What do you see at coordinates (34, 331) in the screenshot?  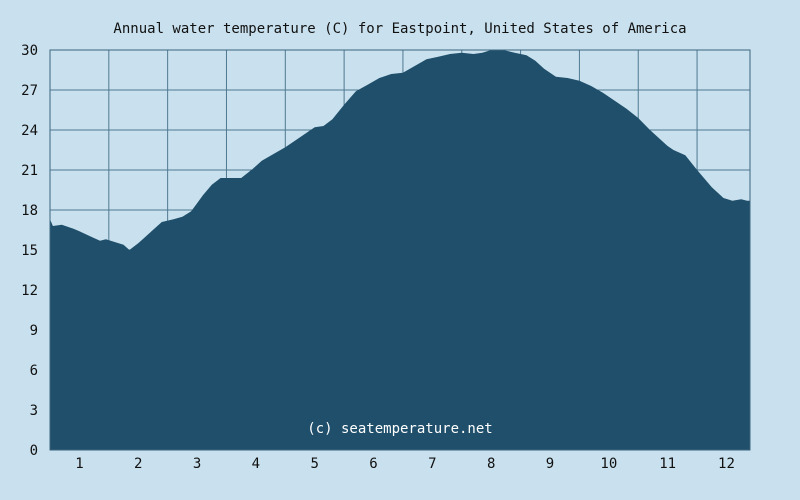 I see `y-tick-label: 9` at bounding box center [34, 331].